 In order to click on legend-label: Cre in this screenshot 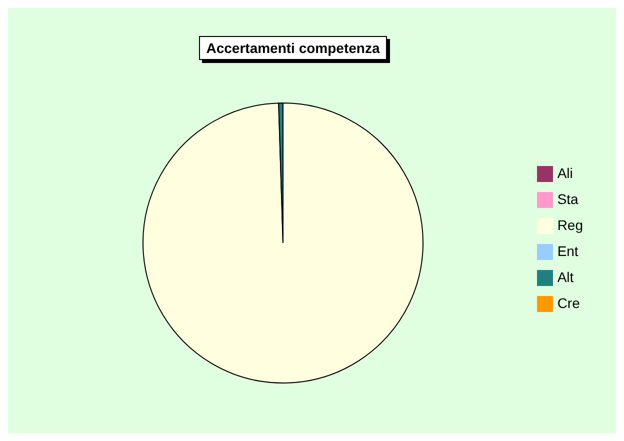, I will do `click(568, 303)`.